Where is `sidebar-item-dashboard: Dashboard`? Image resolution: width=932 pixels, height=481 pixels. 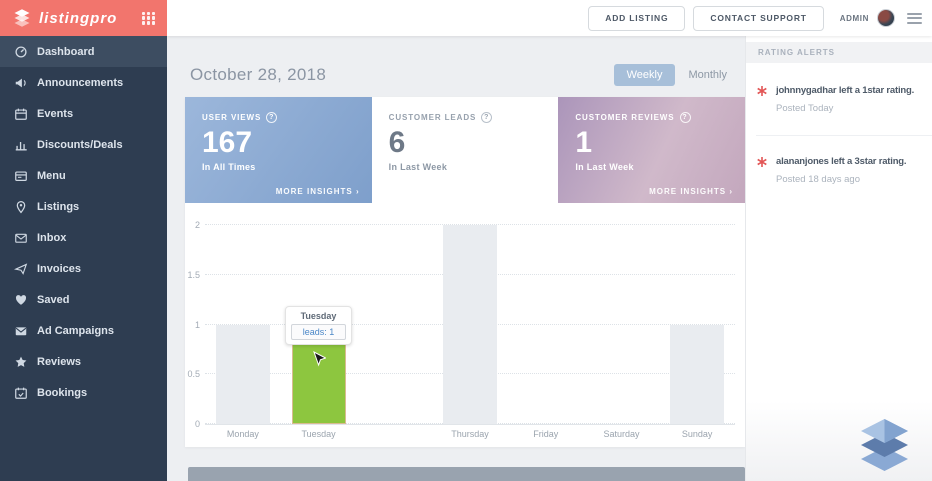
sidebar-item-dashboard: Dashboard is located at coordinates (83, 51).